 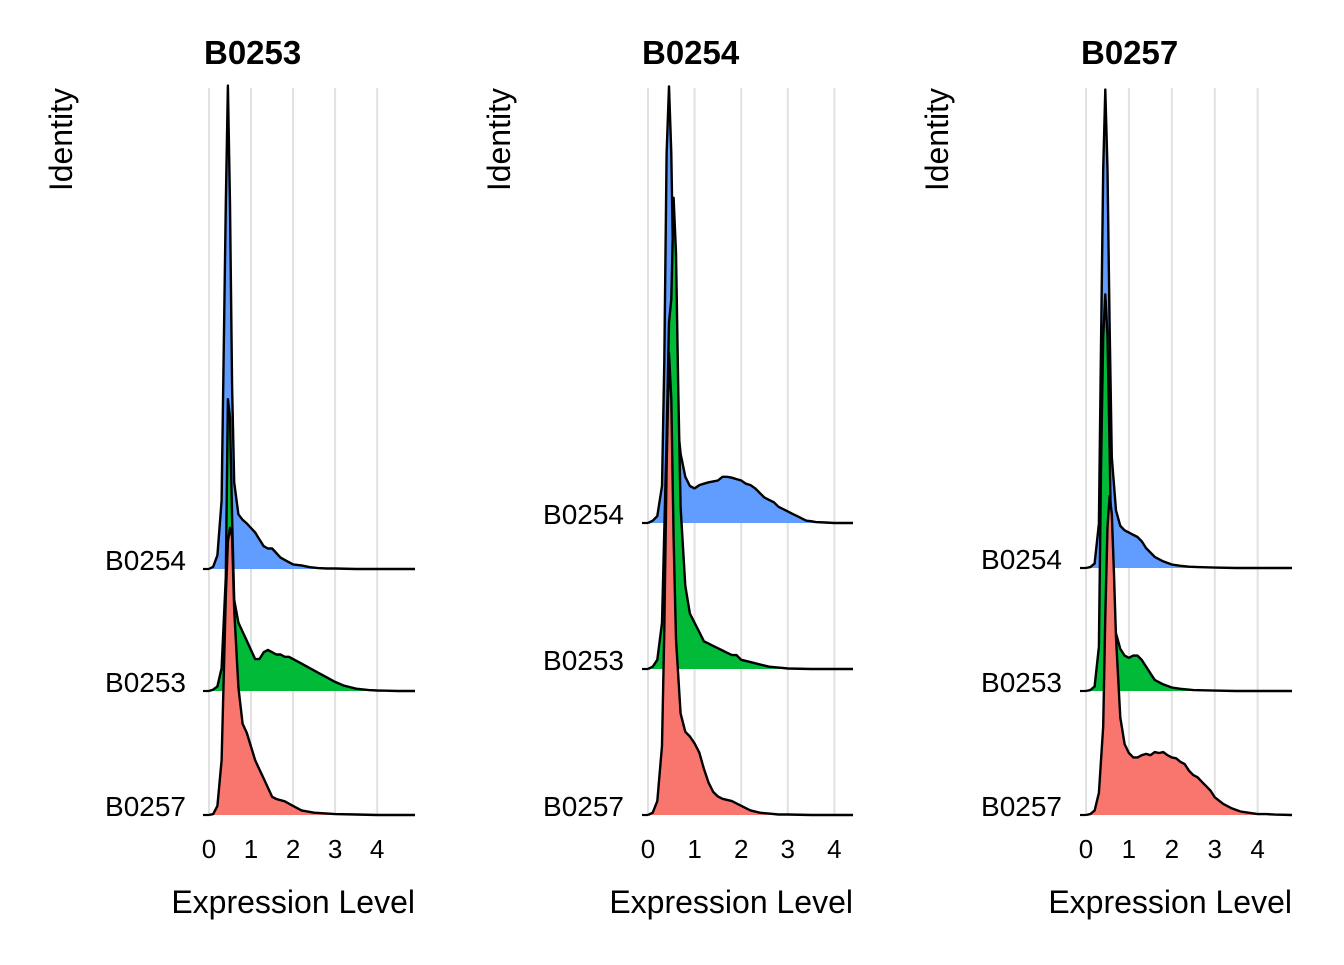 What do you see at coordinates (252, 52) in the screenshot?
I see `panel-title: B0253` at bounding box center [252, 52].